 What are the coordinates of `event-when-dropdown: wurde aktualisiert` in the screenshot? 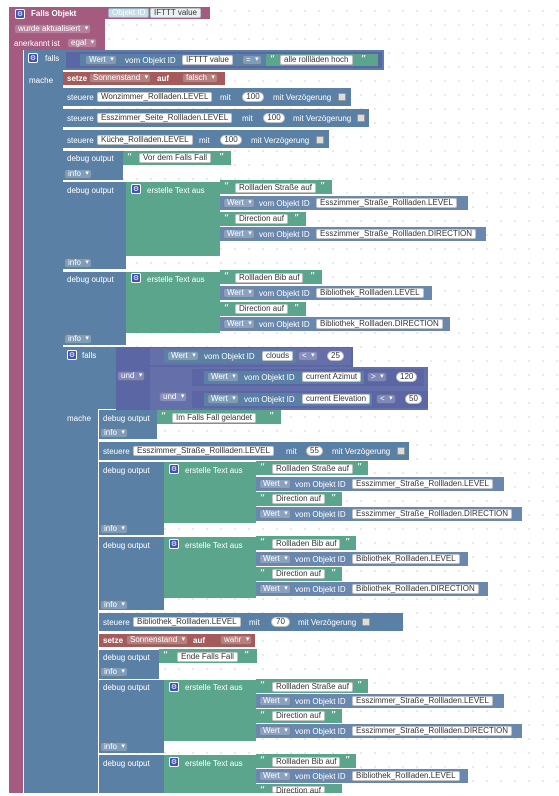 It's located at (53, 29).